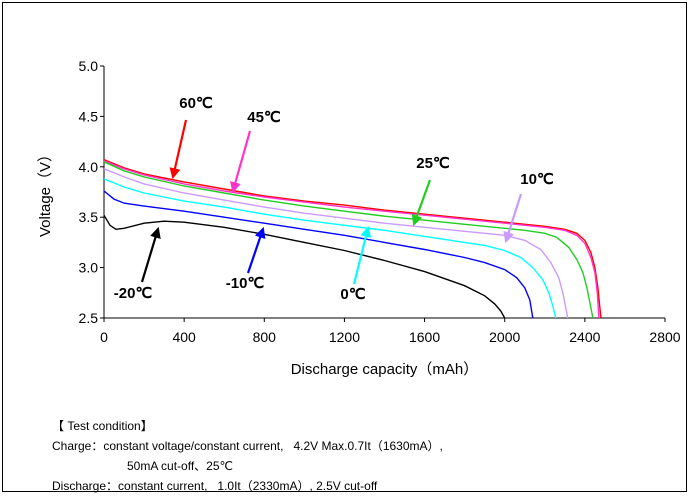 The width and height of the screenshot is (691, 497). What do you see at coordinates (504, 337) in the screenshot?
I see `x-tick-label: 2000` at bounding box center [504, 337].